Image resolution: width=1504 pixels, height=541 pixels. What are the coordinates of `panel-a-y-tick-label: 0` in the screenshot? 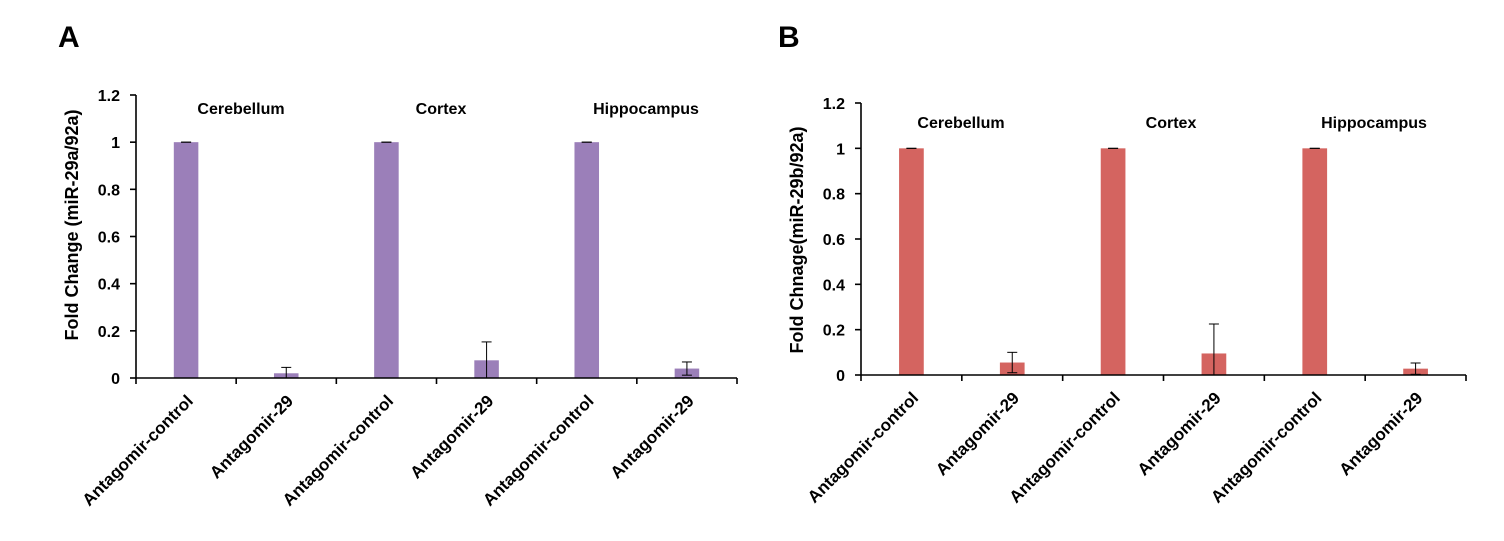 It's located at (115, 379).